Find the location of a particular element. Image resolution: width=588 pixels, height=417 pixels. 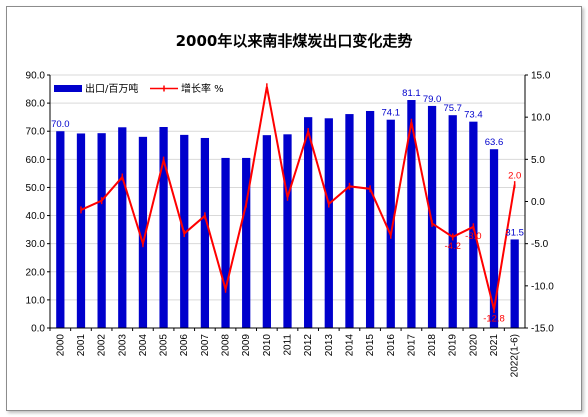

bar-data-label: 75.7 is located at coordinates (452, 108).